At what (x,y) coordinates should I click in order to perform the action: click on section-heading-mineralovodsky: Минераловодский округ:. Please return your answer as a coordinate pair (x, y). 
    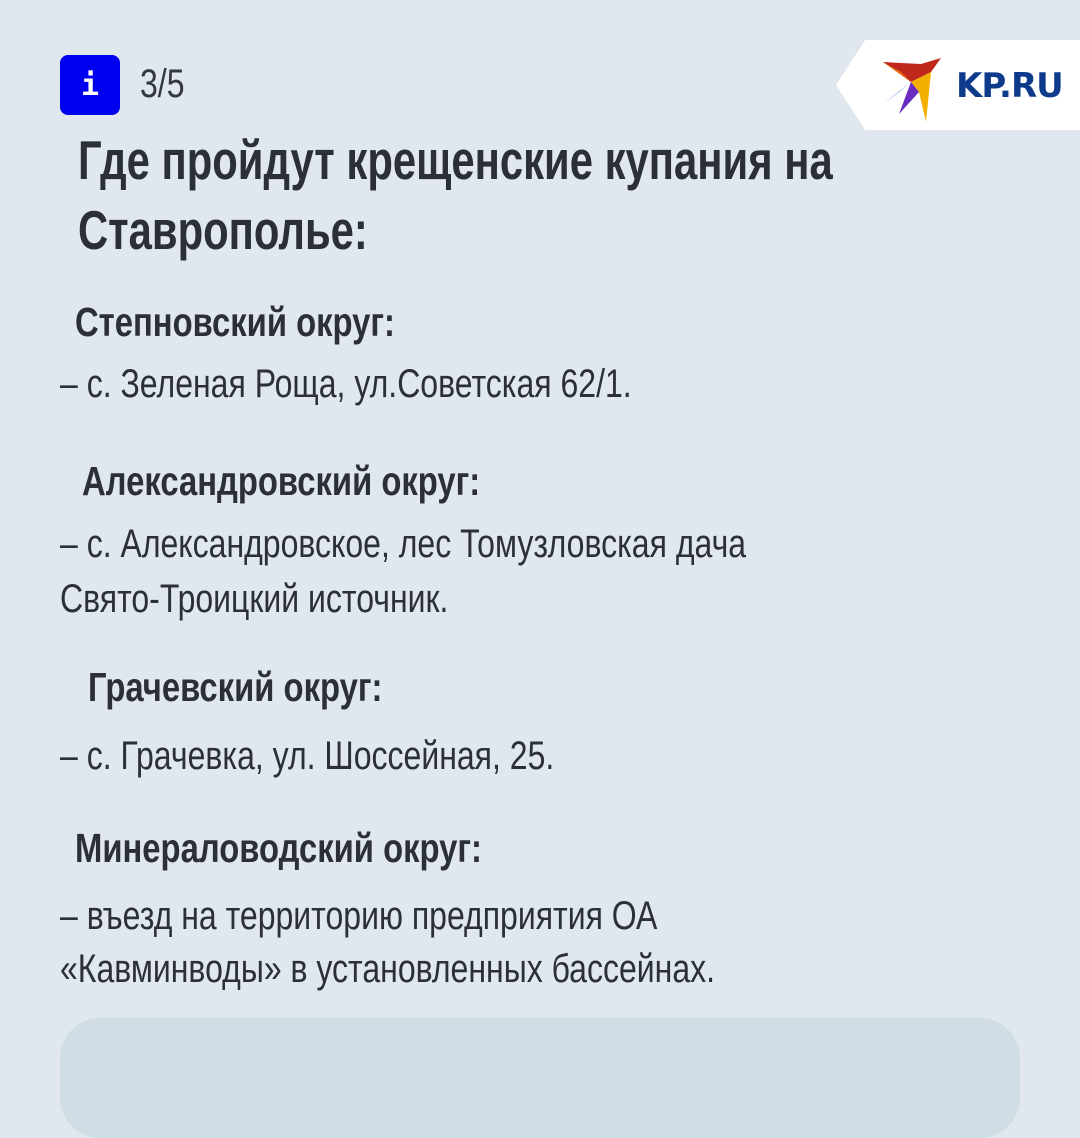
    Looking at the image, I should click on (278, 848).